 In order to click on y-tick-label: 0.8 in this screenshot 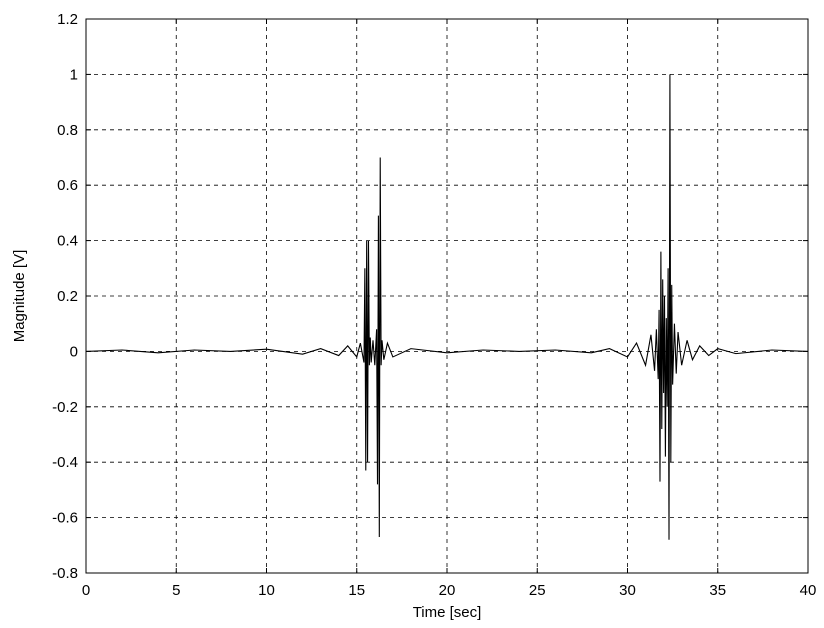, I will do `click(67, 130)`.